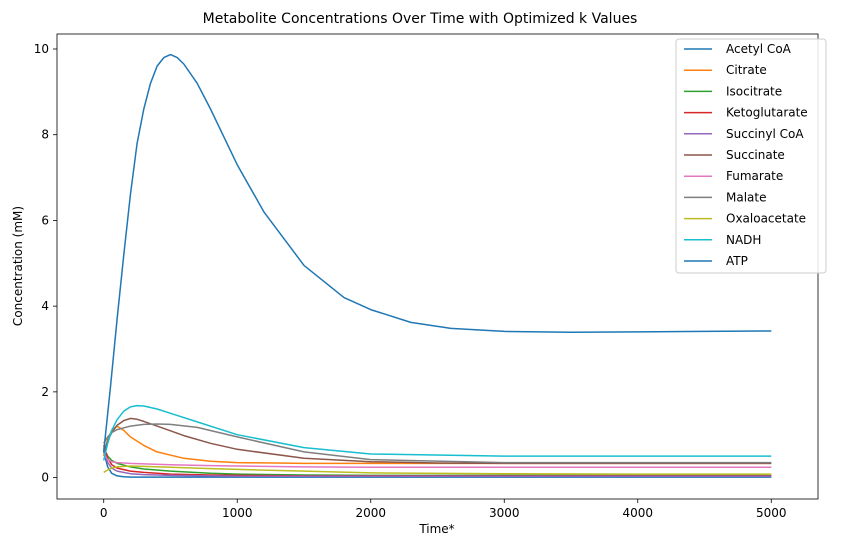 The width and height of the screenshot is (841, 547). Describe the element at coordinates (746, 70) in the screenshot. I see `legend-label: Citrate` at that location.